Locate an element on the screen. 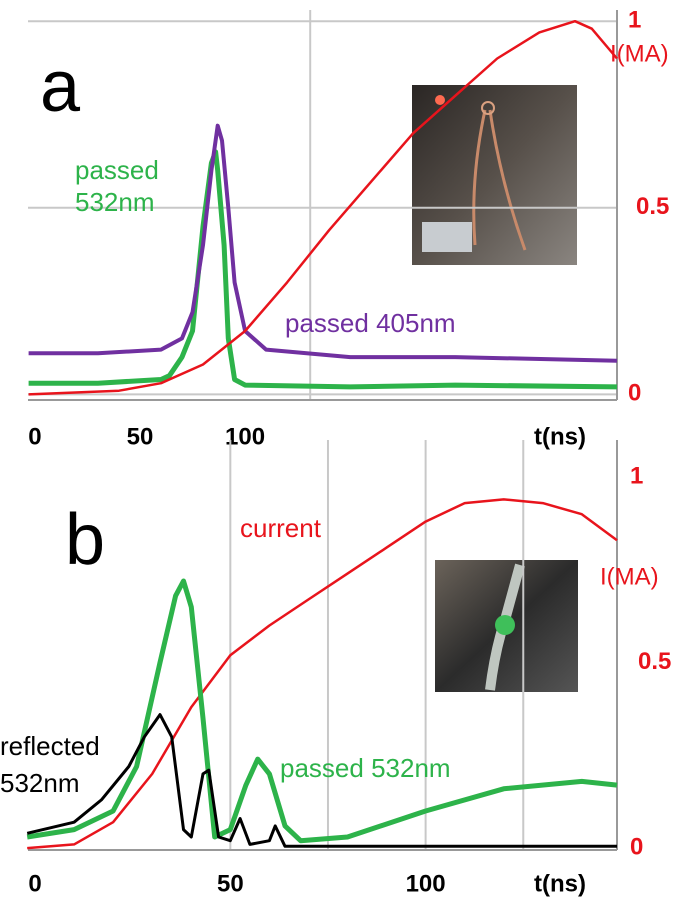 The height and width of the screenshot is (904, 700). series-line is located at coordinates (321, 780).